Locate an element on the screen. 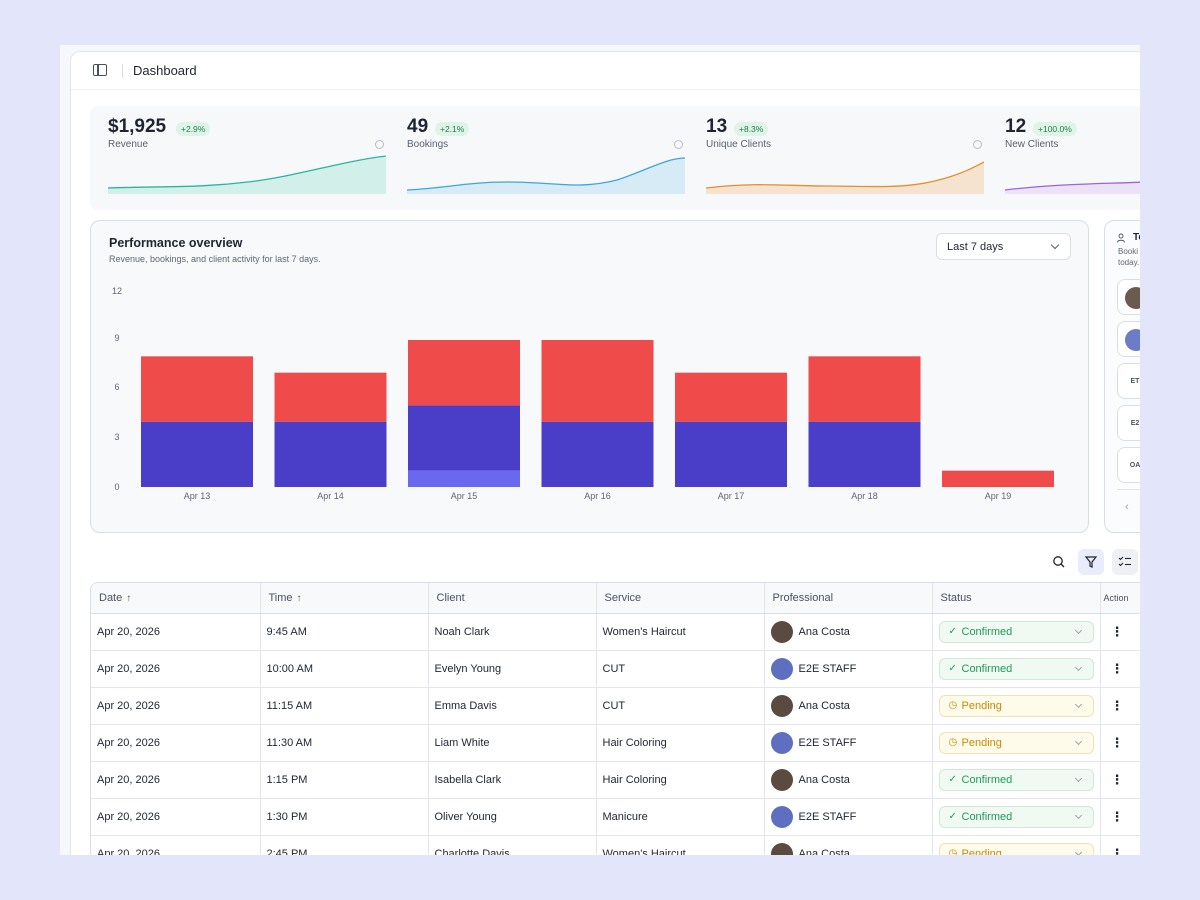  cell-client: Evelyn Young is located at coordinates (512, 669).